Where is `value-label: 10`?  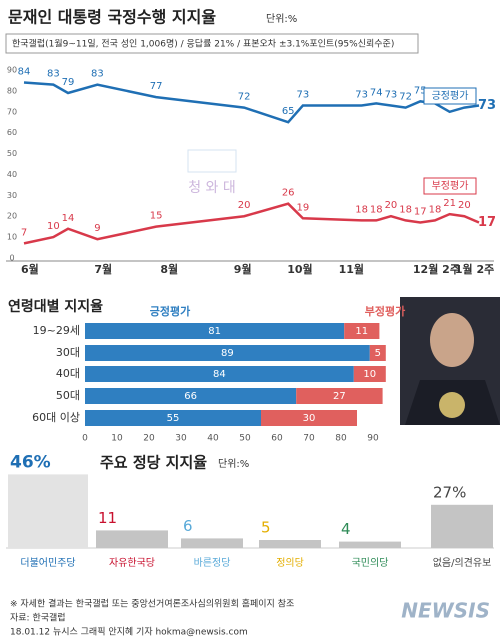 value-label: 10 is located at coordinates (53, 226).